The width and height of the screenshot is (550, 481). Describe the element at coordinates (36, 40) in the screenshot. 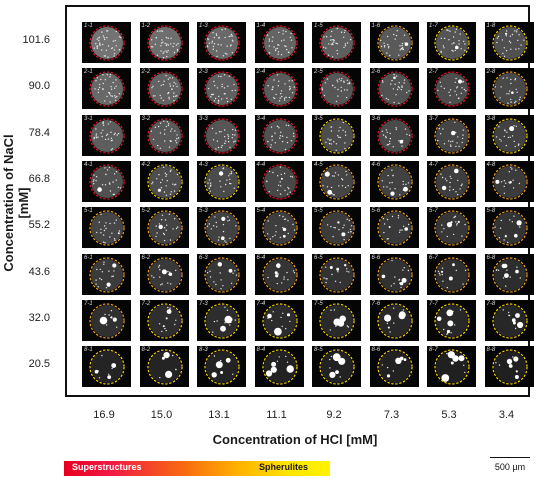

I see `y-tick-label: 101.6` at that location.